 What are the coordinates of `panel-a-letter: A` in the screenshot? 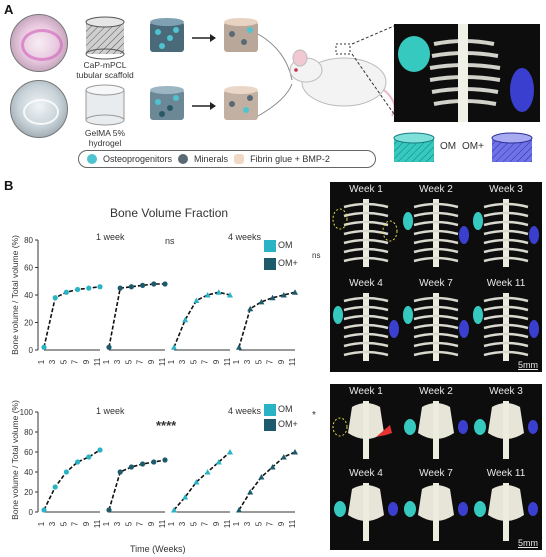 It's located at (9, 9).